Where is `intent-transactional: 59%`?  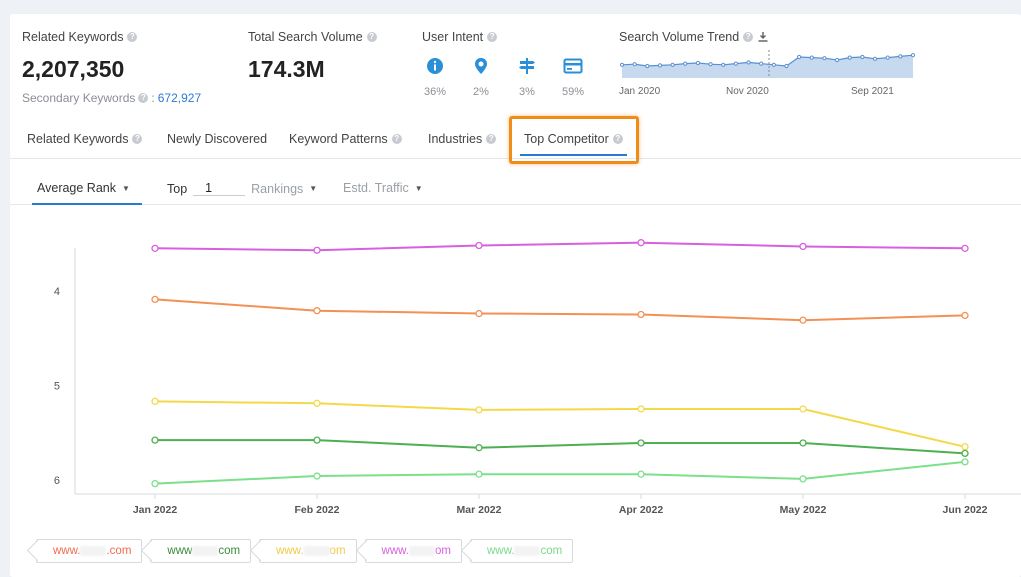
intent-transactional: 59% is located at coordinates (573, 77).